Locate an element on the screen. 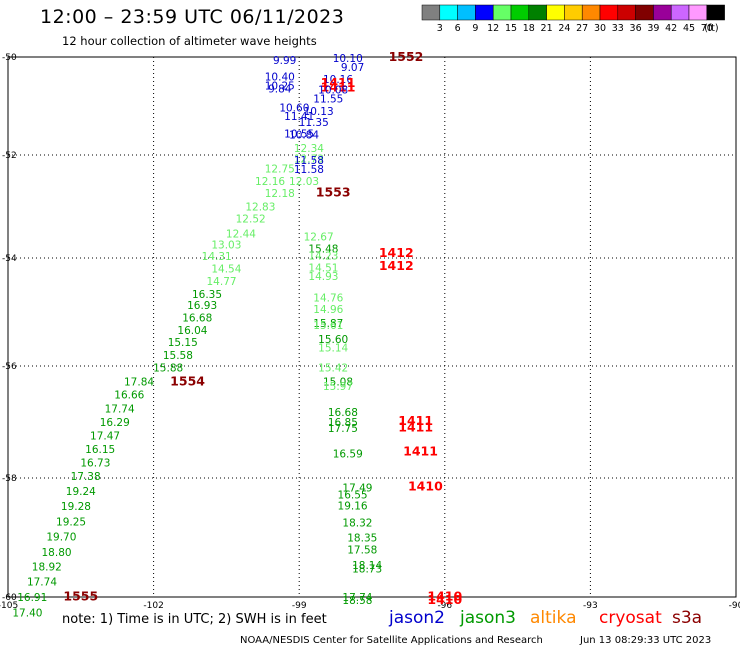 The image size is (740, 650). wave-height-label: 16.68 is located at coordinates (197, 318).